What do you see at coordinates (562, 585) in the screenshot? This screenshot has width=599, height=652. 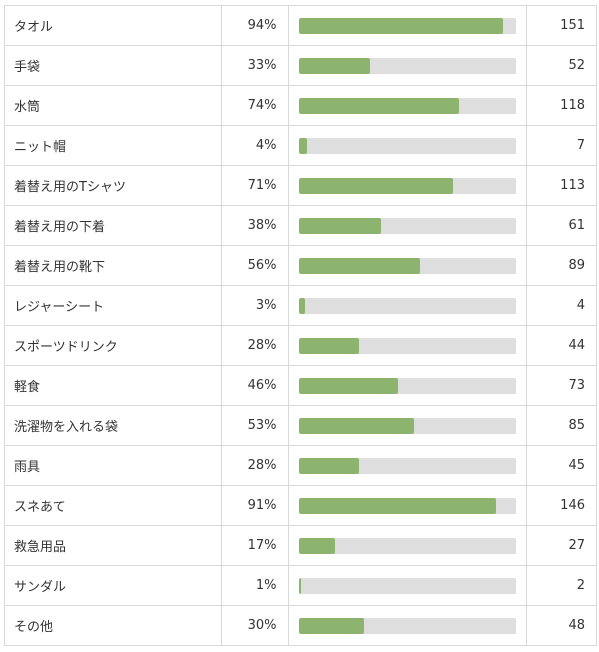 I see `count-label: 2` at bounding box center [562, 585].